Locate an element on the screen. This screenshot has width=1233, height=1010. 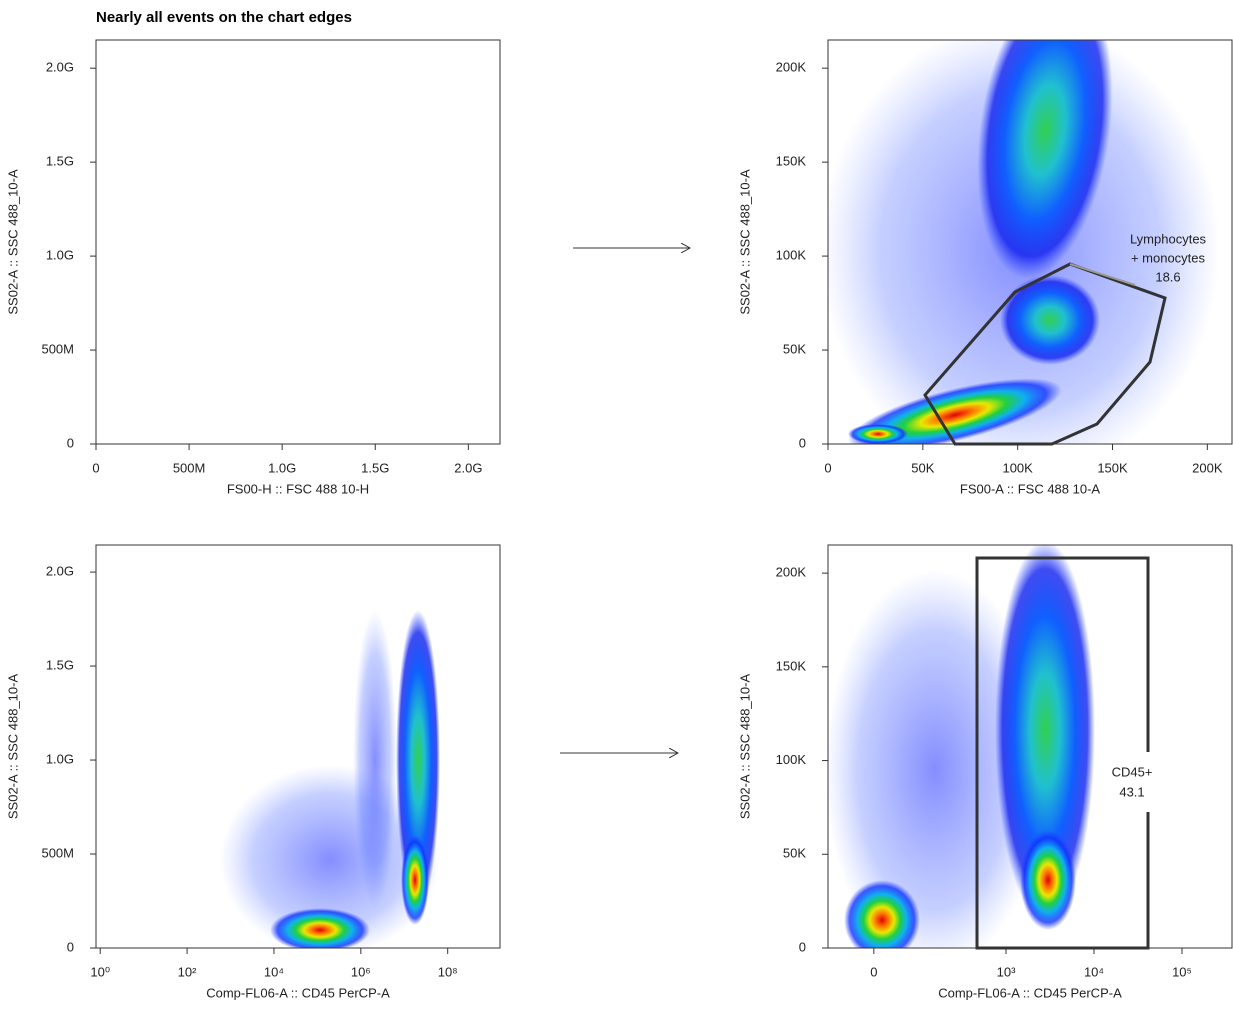
x-axis-label: FS00-H :: FSC 488 10-H is located at coordinates (298, 488).